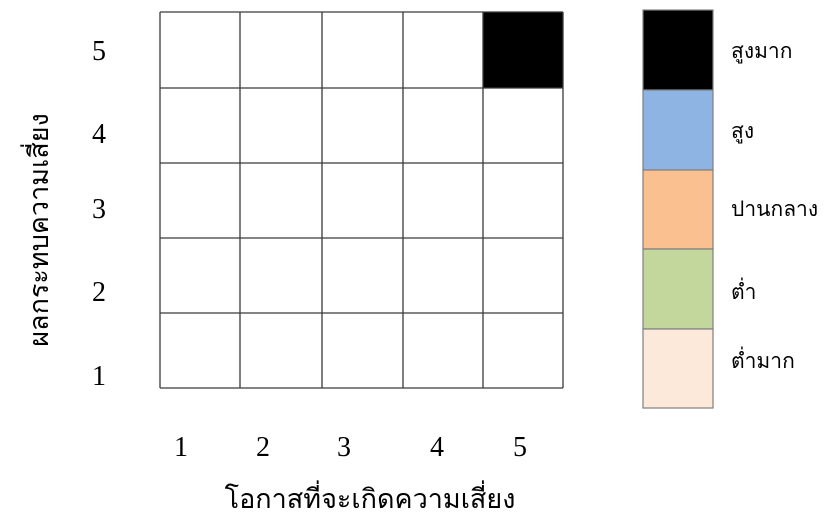 The image size is (828, 523). What do you see at coordinates (742, 131) in the screenshot?
I see `legend-label: สูง` at bounding box center [742, 131].